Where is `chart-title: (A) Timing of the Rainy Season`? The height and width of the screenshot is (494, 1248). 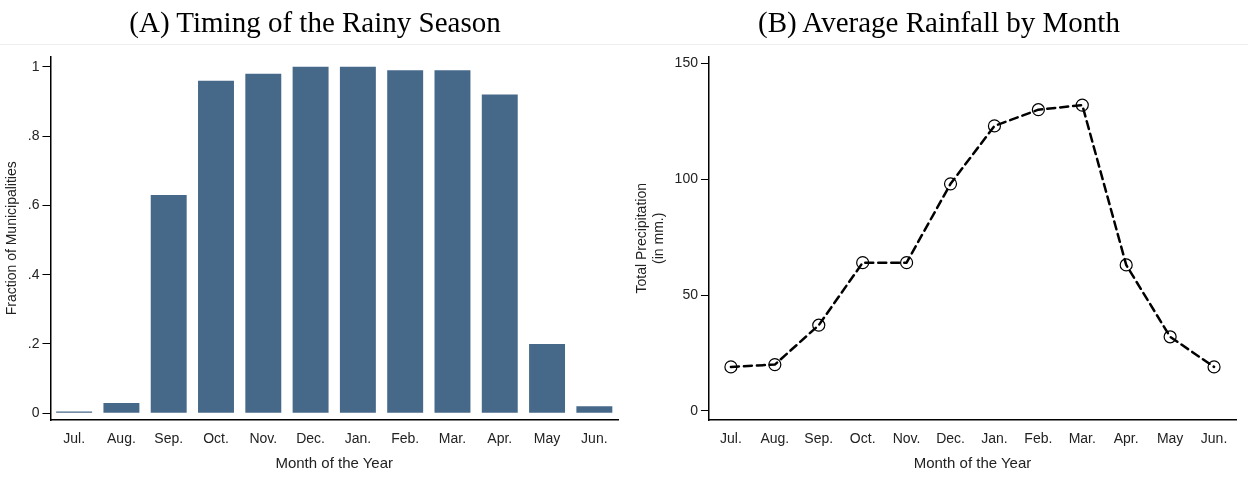
chart-title: (A) Timing of the Rainy Season is located at coordinates (315, 22).